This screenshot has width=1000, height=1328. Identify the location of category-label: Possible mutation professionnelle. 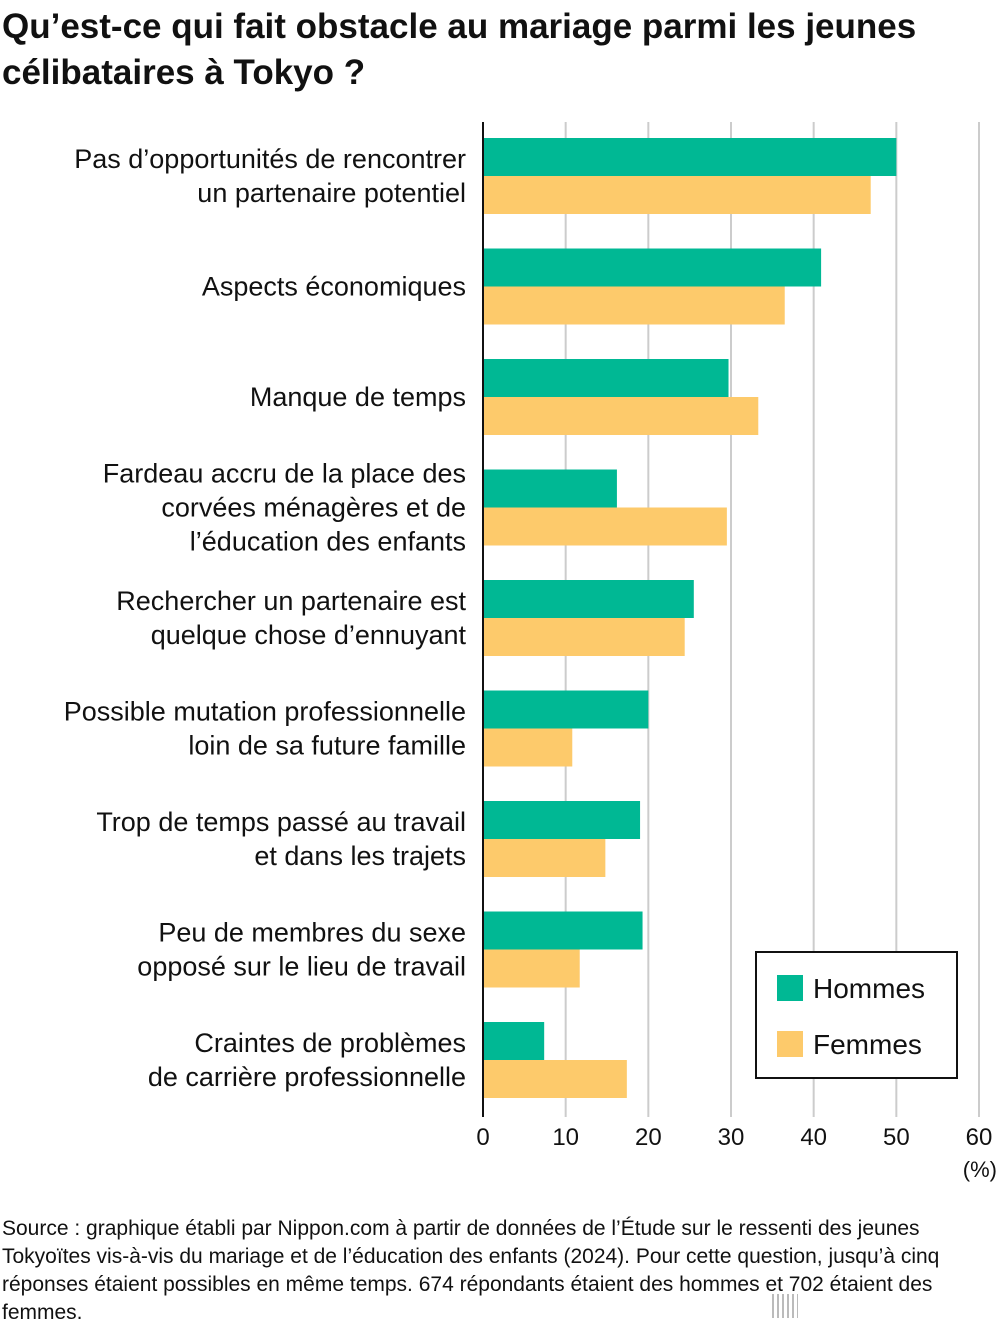
(265, 712).